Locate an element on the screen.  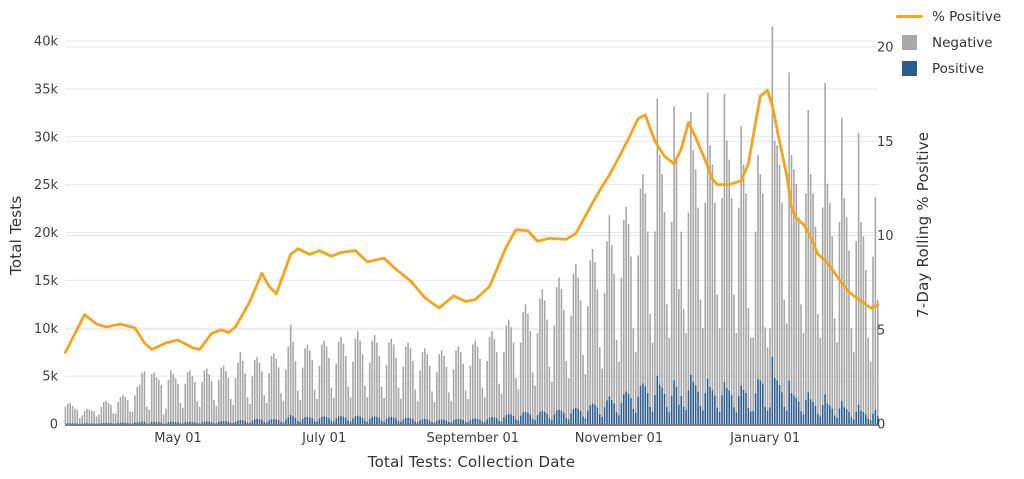
legend-item-pct-positive: % Positive is located at coordinates (959, 16).